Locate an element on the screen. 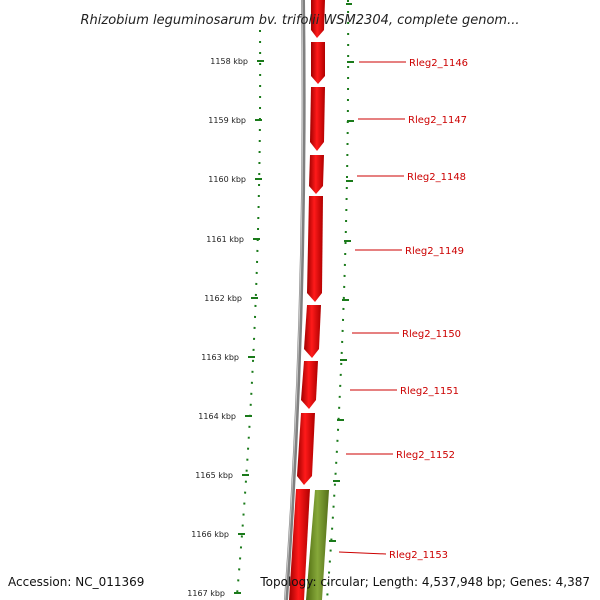 This screenshot has height=600, width=600. gene-label: Rleg2_1149 is located at coordinates (434, 251).